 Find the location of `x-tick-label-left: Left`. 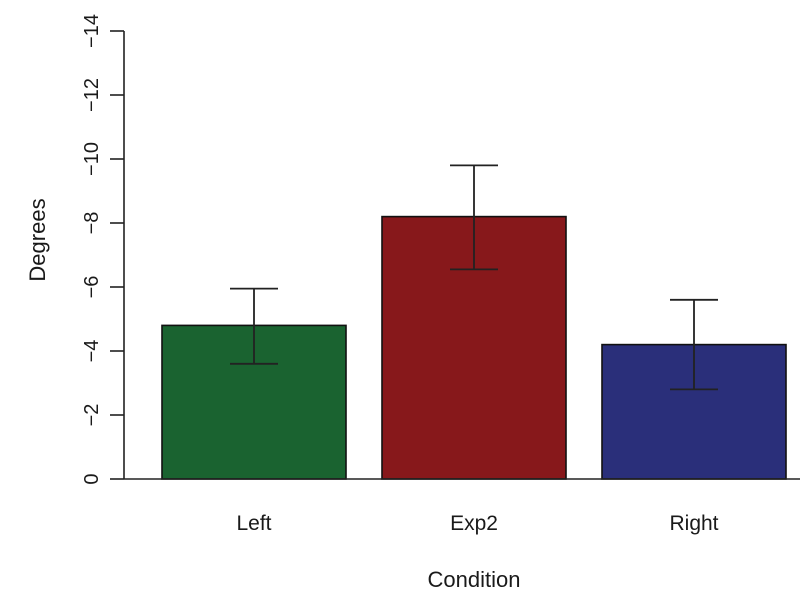

x-tick-label-left: Left is located at coordinates (253, 523).